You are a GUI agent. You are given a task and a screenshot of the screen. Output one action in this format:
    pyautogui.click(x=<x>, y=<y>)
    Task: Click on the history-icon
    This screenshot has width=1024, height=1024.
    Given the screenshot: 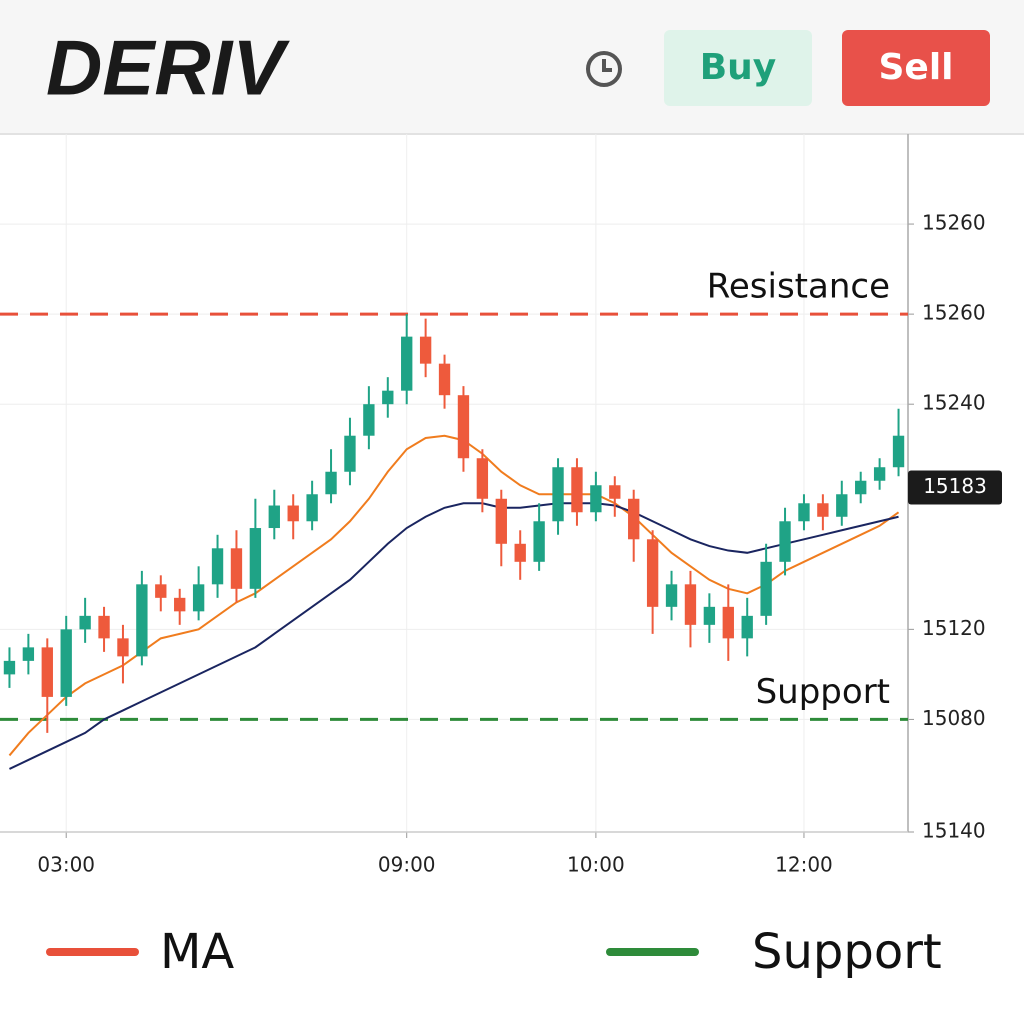 What is the action you would take?
    pyautogui.click(x=604, y=69)
    